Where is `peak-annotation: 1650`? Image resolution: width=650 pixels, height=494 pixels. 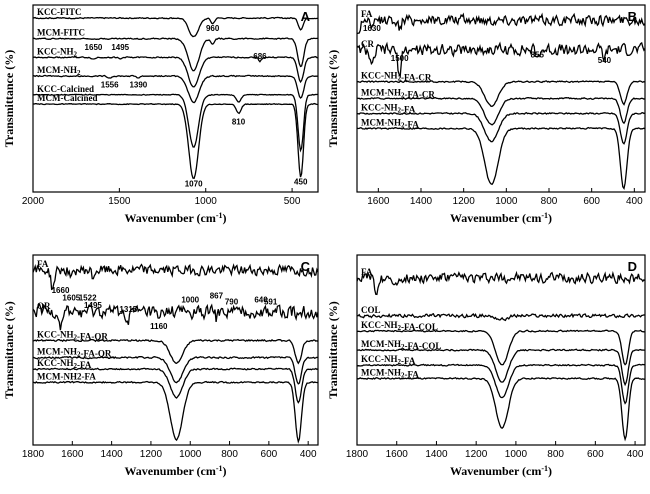
peak-annotation: 1650 is located at coordinates (94, 47).